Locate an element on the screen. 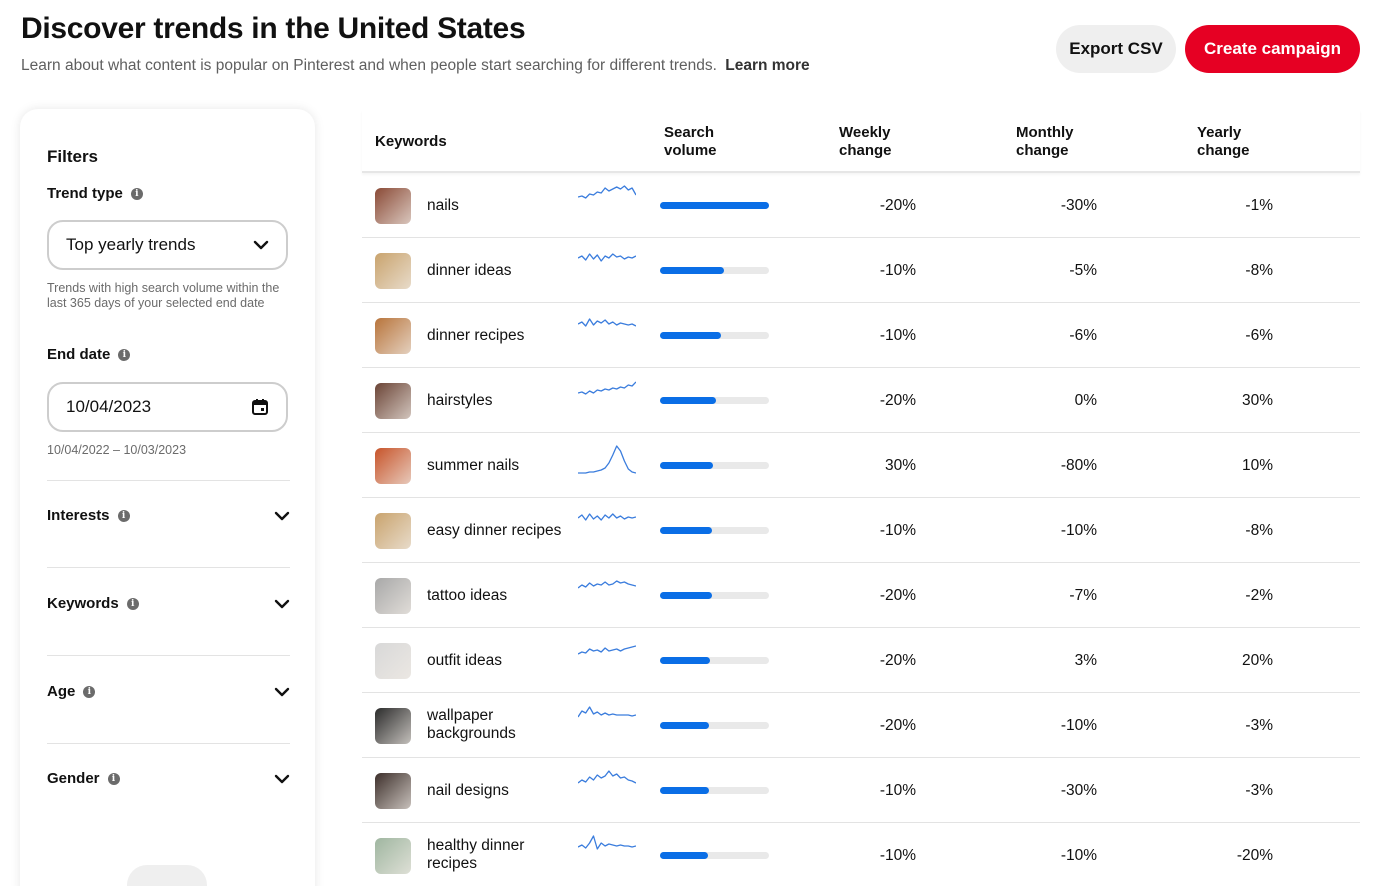 This screenshot has width=1380, height=886. keyword-text: nails is located at coordinates (443, 205).